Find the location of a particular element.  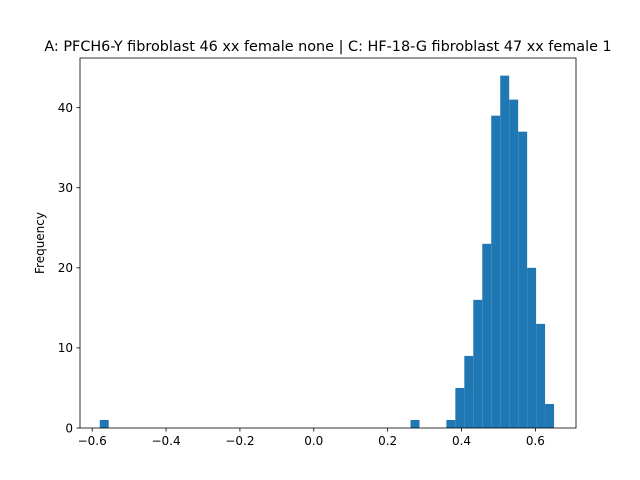

x-tick-label: −0.4 is located at coordinates (165, 441).